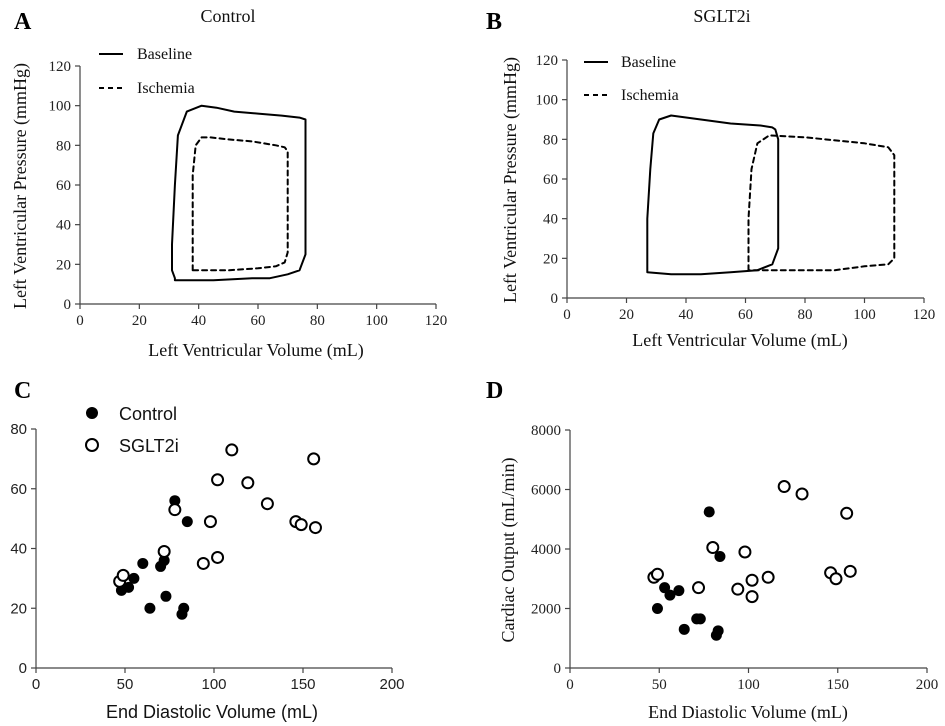  Describe the element at coordinates (547, 61) in the screenshot. I see `panel-b-y-tick-label: 120` at that location.